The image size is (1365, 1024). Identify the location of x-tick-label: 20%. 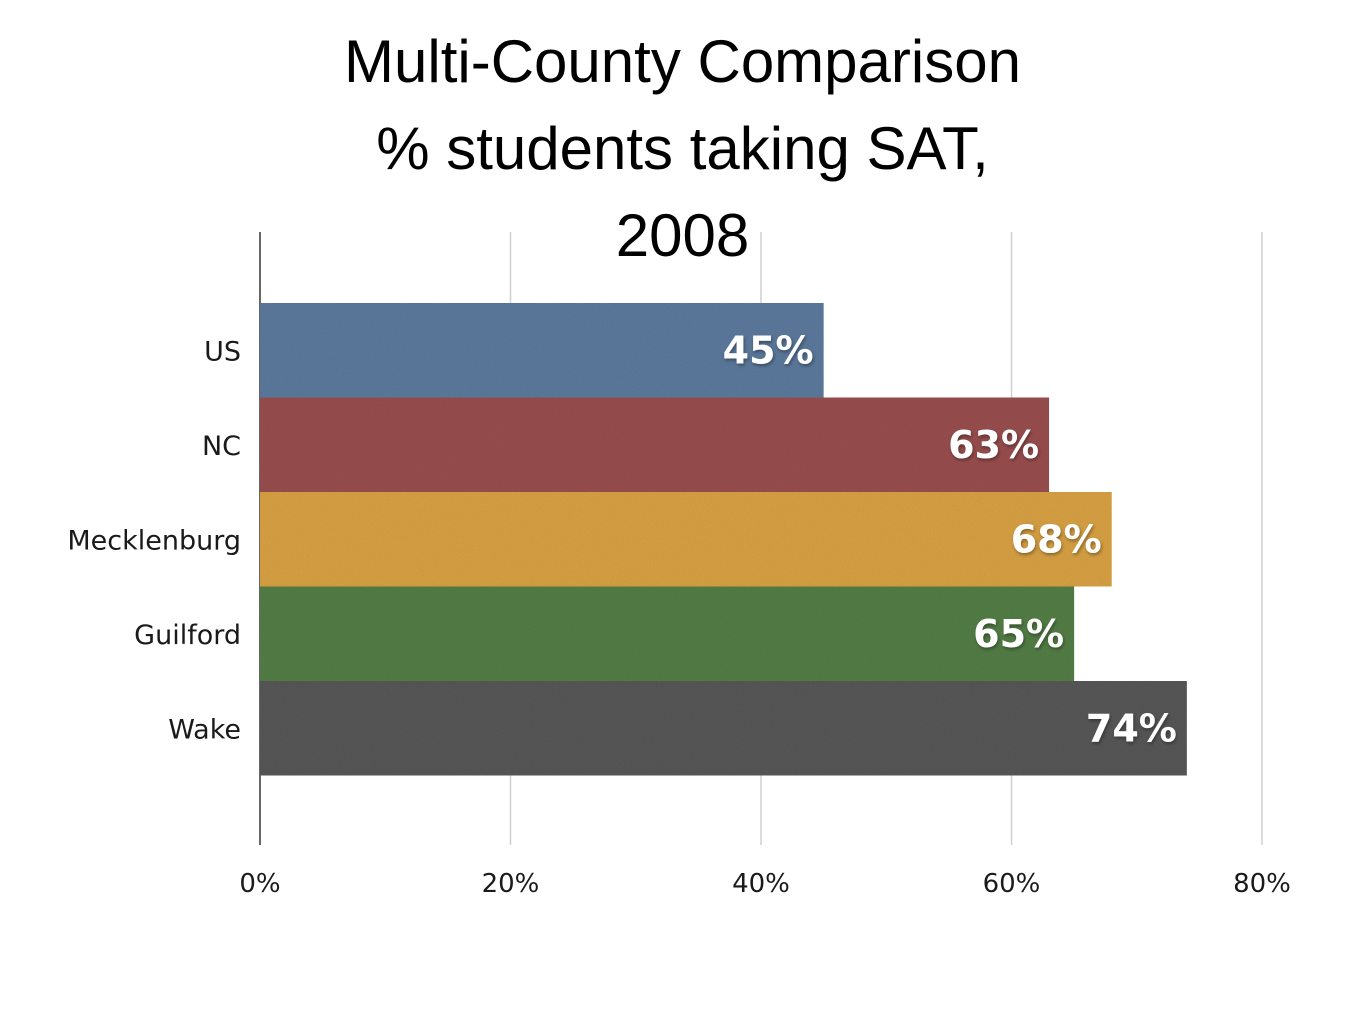
(511, 884).